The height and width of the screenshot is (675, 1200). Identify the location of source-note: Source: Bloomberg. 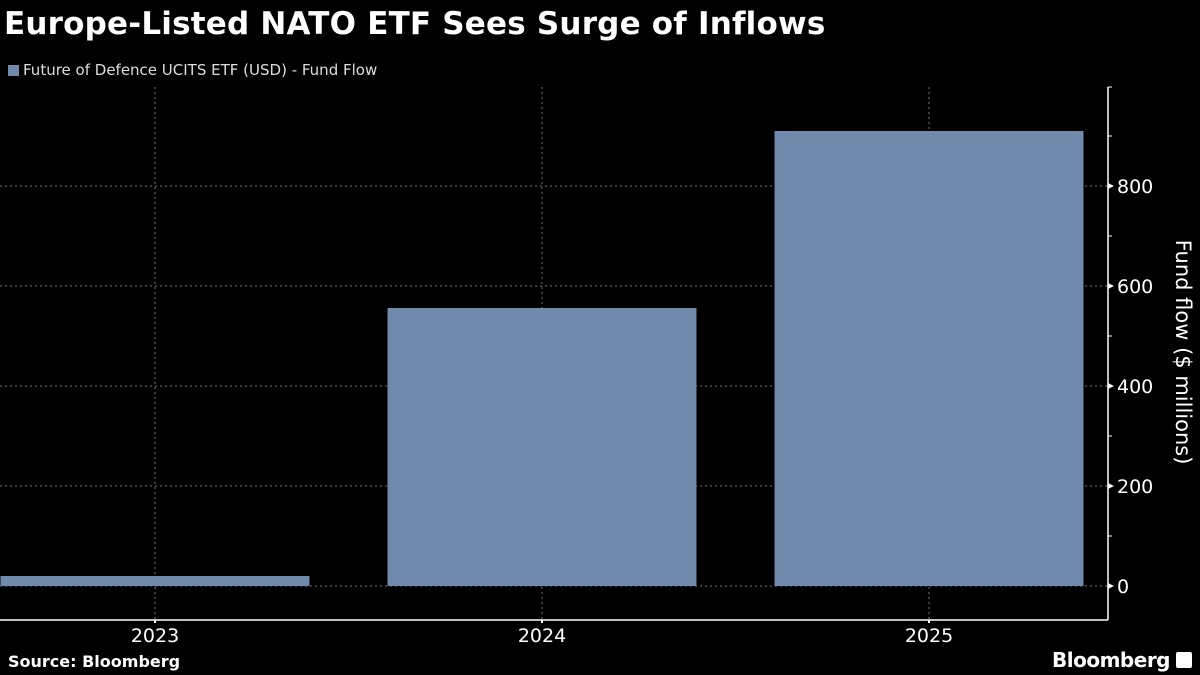
(94, 661).